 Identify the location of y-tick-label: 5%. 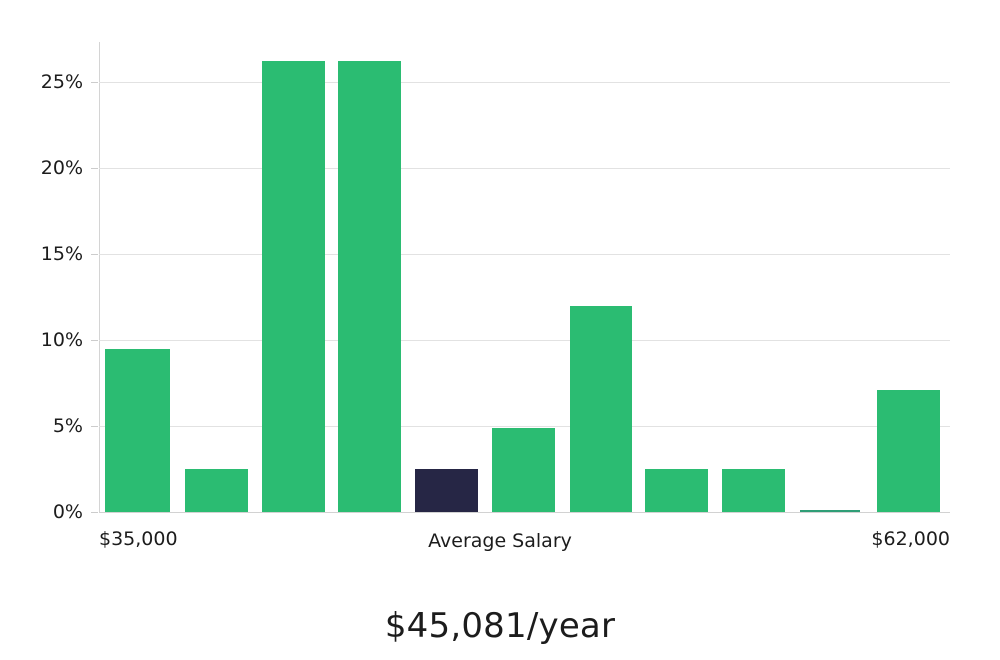
(67, 426).